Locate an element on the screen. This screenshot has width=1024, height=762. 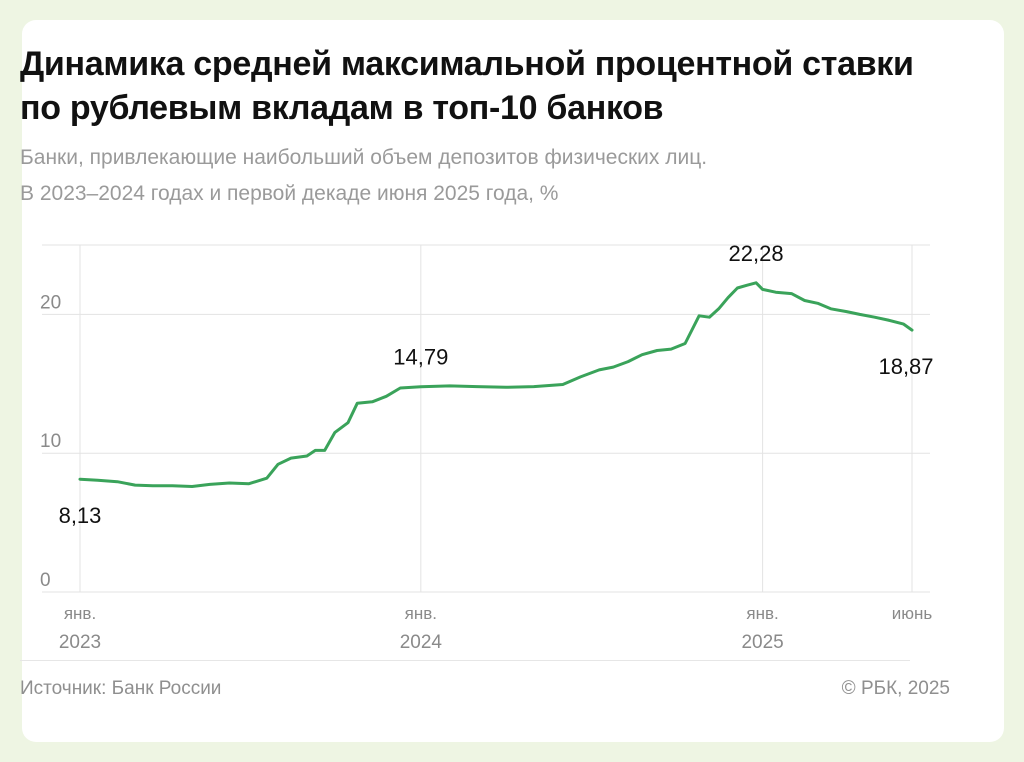
x-tick-year: 2025 is located at coordinates (762, 642).